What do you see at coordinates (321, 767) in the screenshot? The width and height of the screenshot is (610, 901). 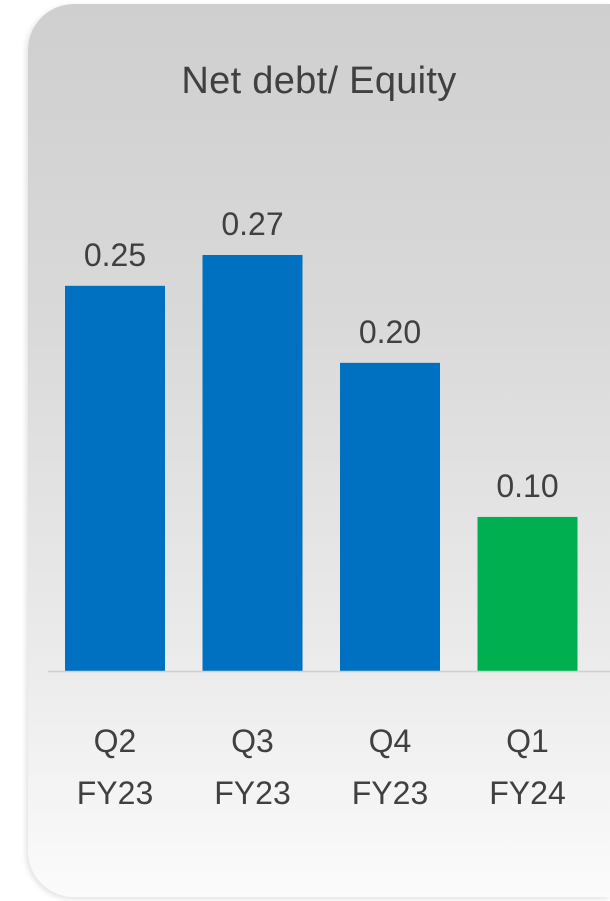 I see `category-labels-group: Q2 FY23 Q3 FY23 Q4 FY23 Q1 FY24` at bounding box center [321, 767].